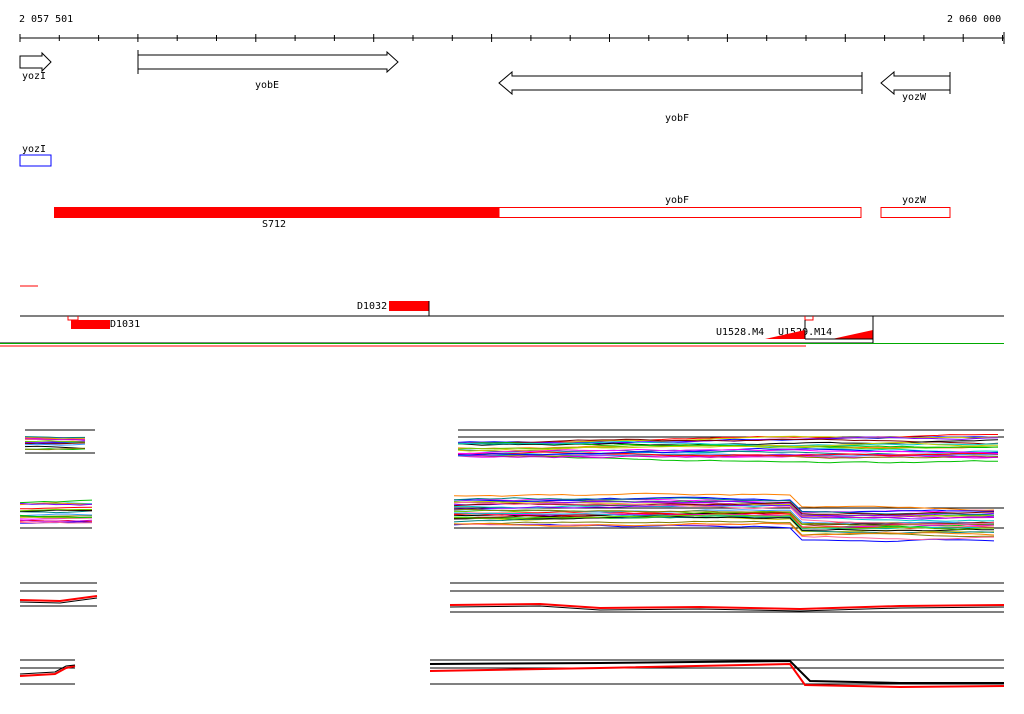 This screenshot has width=1024, height=714. Describe the element at coordinates (740, 332) in the screenshot. I see `feature-label-U1528-M4: U1528.M4` at that location.